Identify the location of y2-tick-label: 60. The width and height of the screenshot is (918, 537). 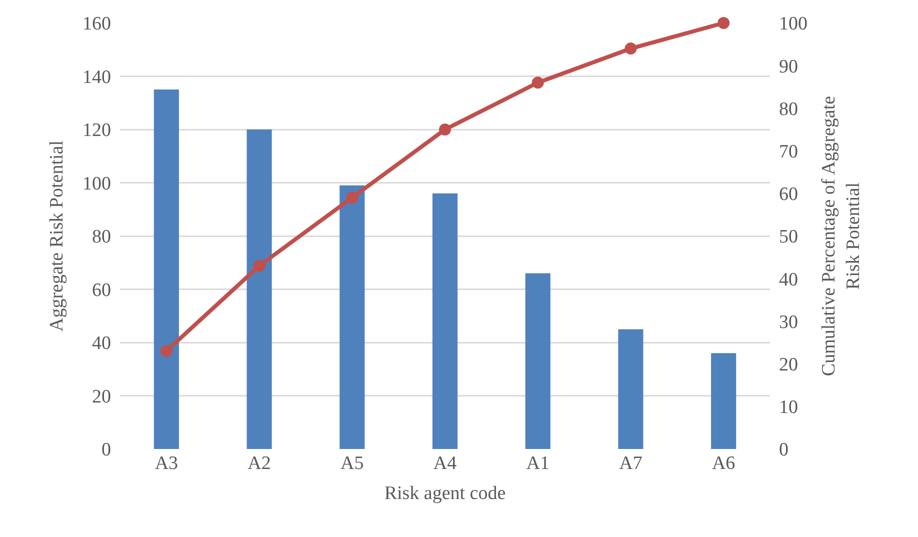
(788, 195).